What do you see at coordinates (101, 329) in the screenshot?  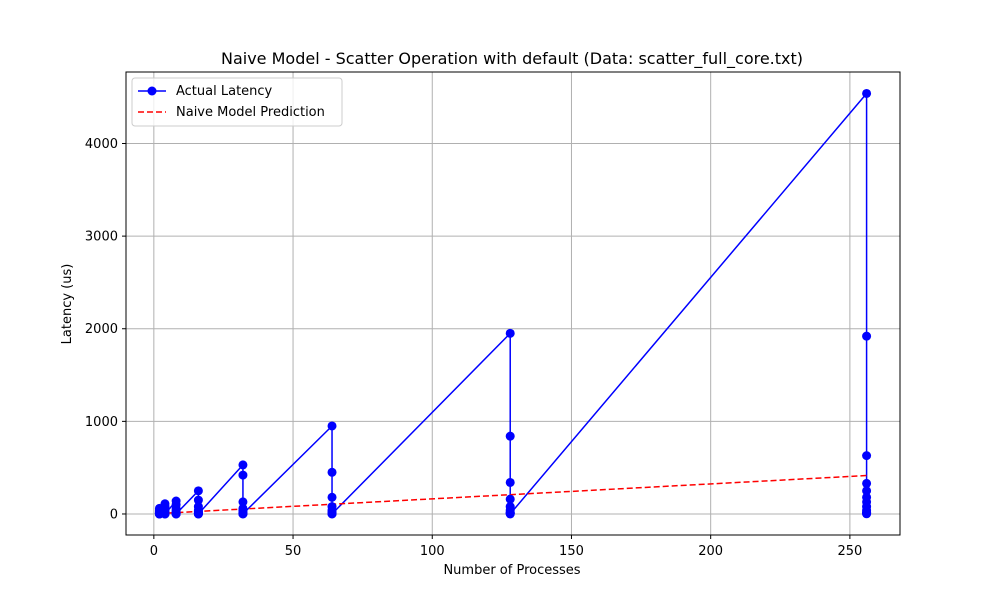 I see `y-tick-label: 2000` at bounding box center [101, 329].